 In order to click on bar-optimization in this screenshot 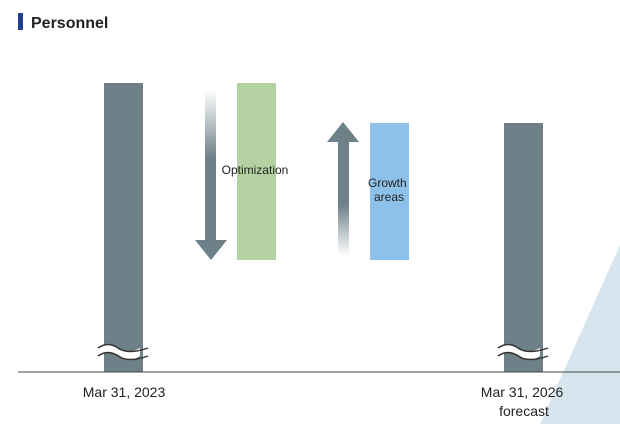, I will do `click(256, 171)`.